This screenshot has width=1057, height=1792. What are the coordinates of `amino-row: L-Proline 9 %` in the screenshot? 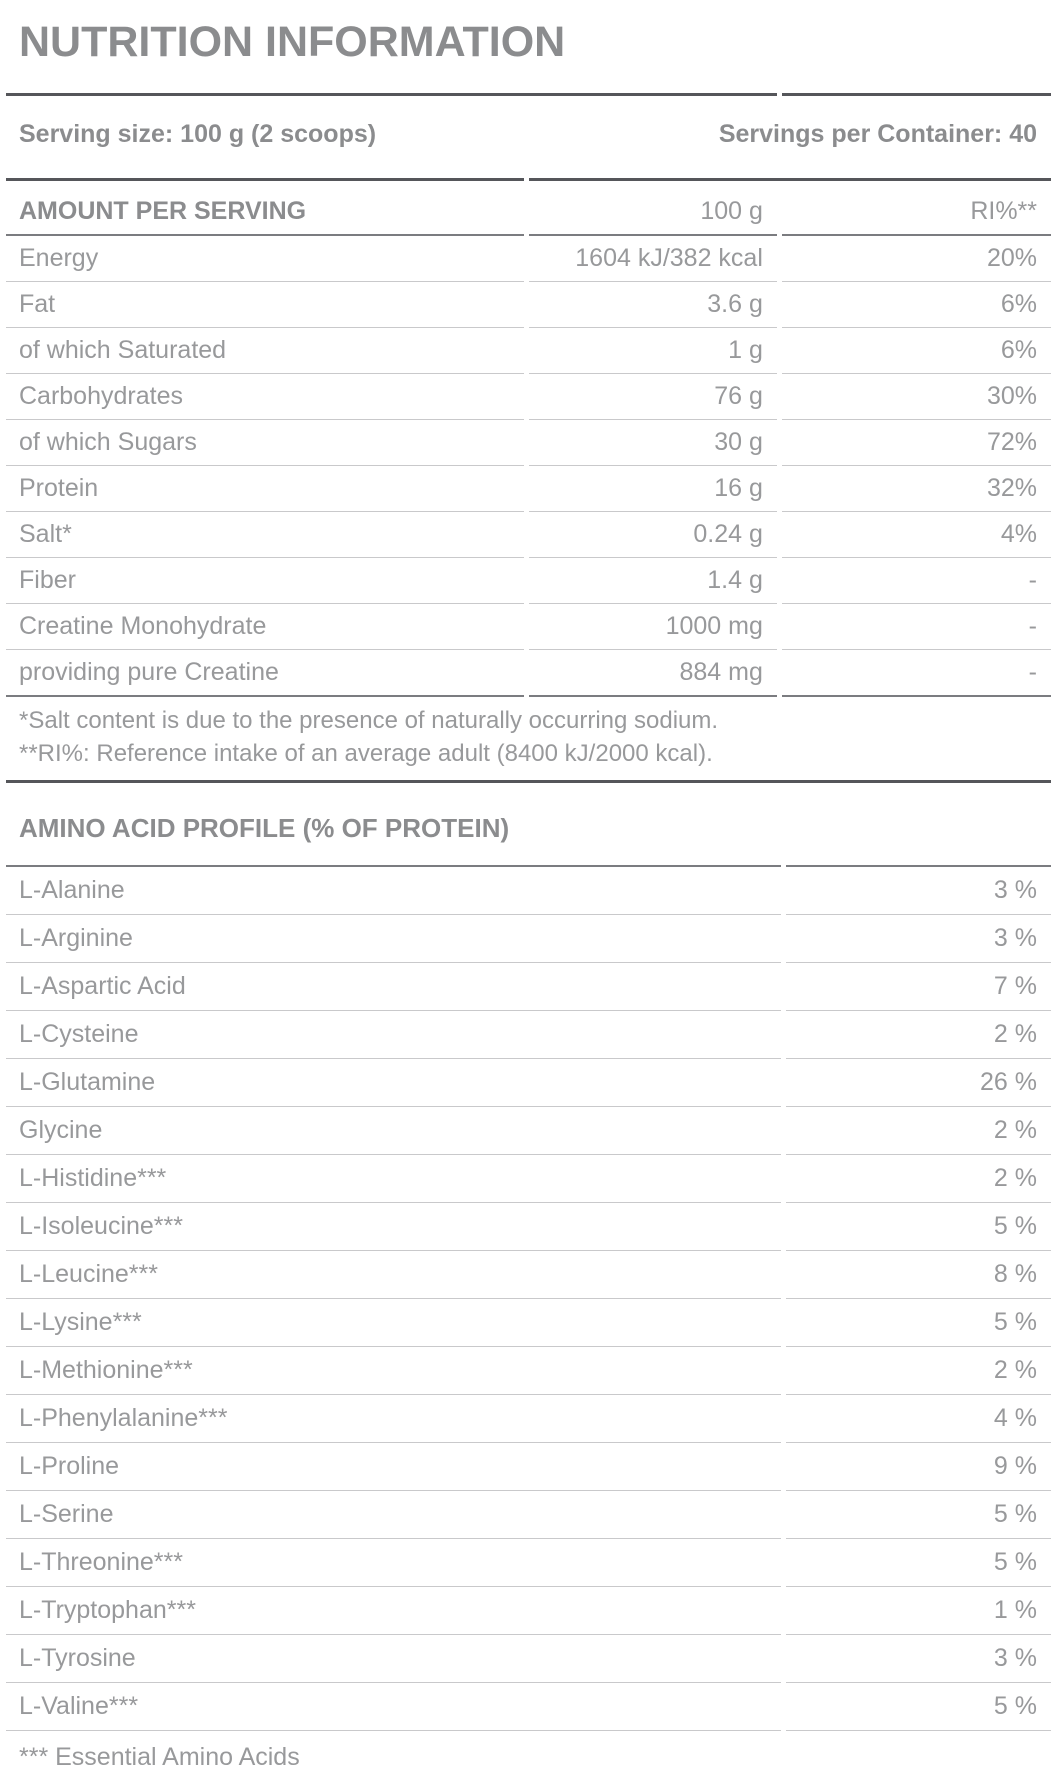 It's located at (528, 1467).